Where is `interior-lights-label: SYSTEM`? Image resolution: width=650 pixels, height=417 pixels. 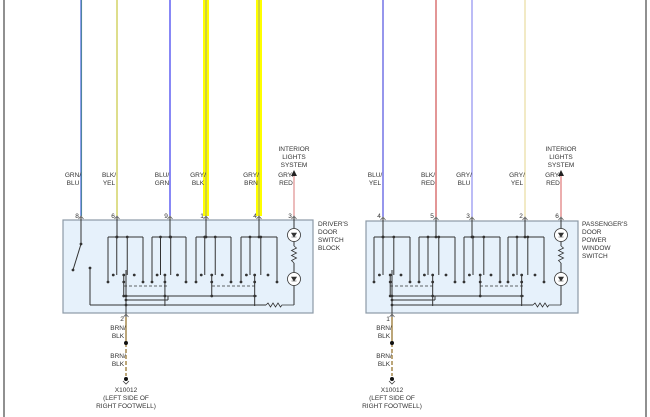 interior-lights-label: SYSTEM is located at coordinates (561, 165).